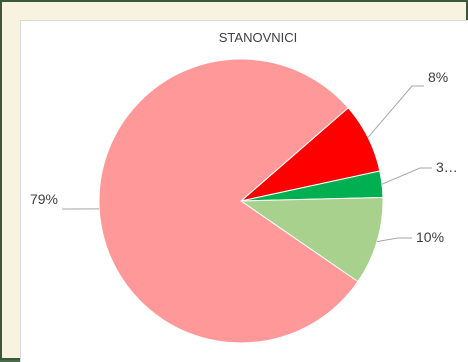  What do you see at coordinates (438, 77) in the screenshot?
I see `data-label-slice-8: 8%` at bounding box center [438, 77].